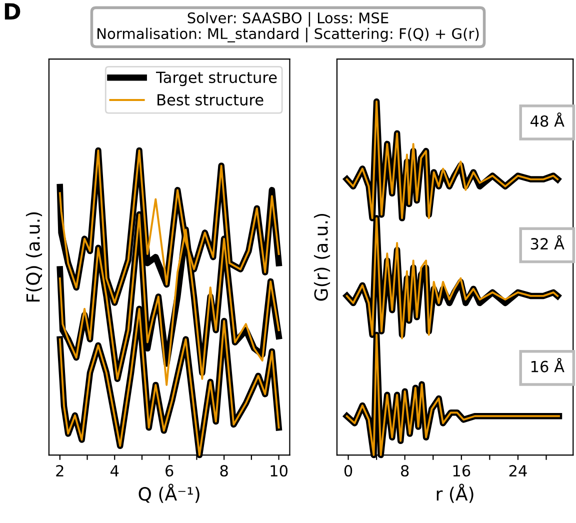 The image size is (576, 523). What do you see at coordinates (288, 27) in the screenshot?
I see `chart-title: Solver: SAASBO | Loss: MSE Normalisation: ML_standard | Scattering: F(Q) + G(r)` at bounding box center [288, 27].